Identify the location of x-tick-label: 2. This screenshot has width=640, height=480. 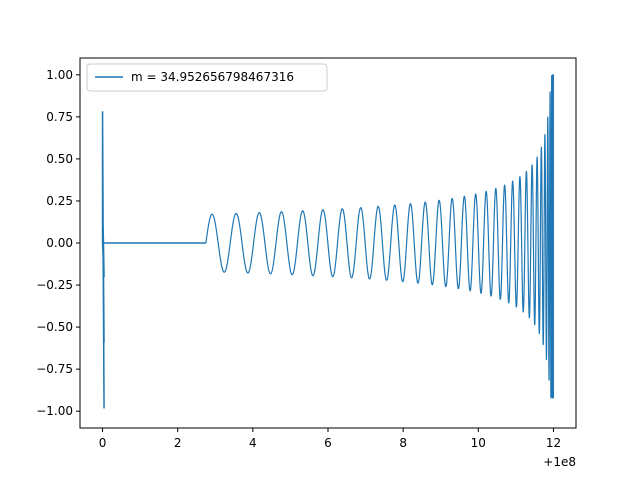
(178, 443).